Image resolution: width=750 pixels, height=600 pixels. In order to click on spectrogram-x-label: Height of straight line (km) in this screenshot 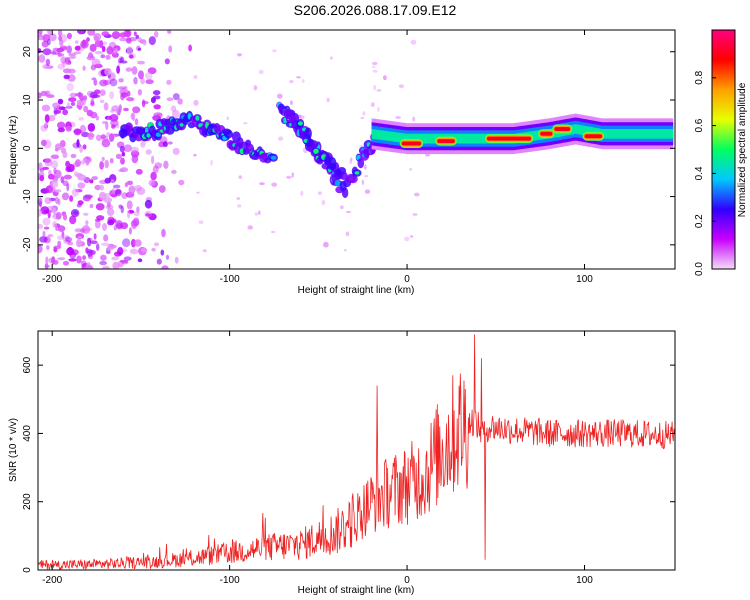, I will do `click(356, 290)`.